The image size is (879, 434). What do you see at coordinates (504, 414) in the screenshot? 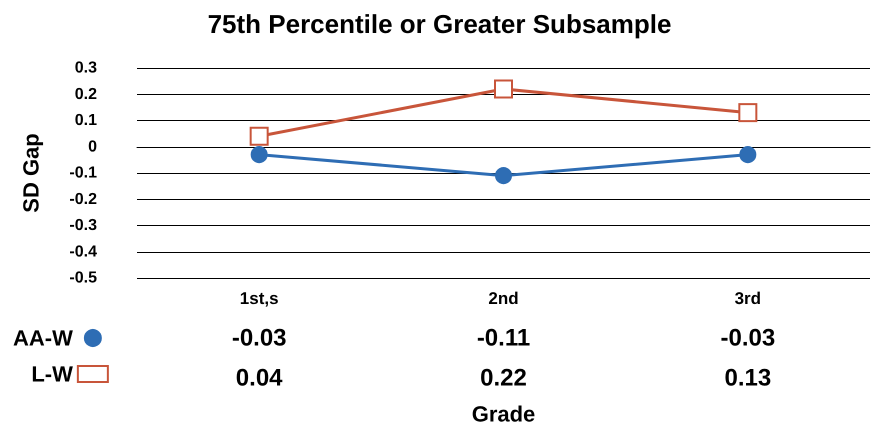
I see `x-axis-title: Grade` at bounding box center [504, 414].